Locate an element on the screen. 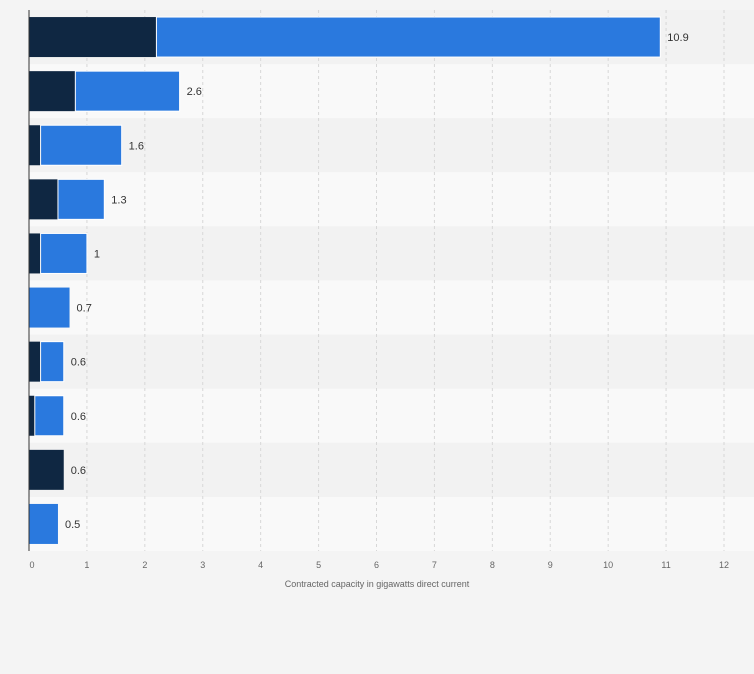 This screenshot has width=754, height=674. x-tick-label: 4 is located at coordinates (260, 565).